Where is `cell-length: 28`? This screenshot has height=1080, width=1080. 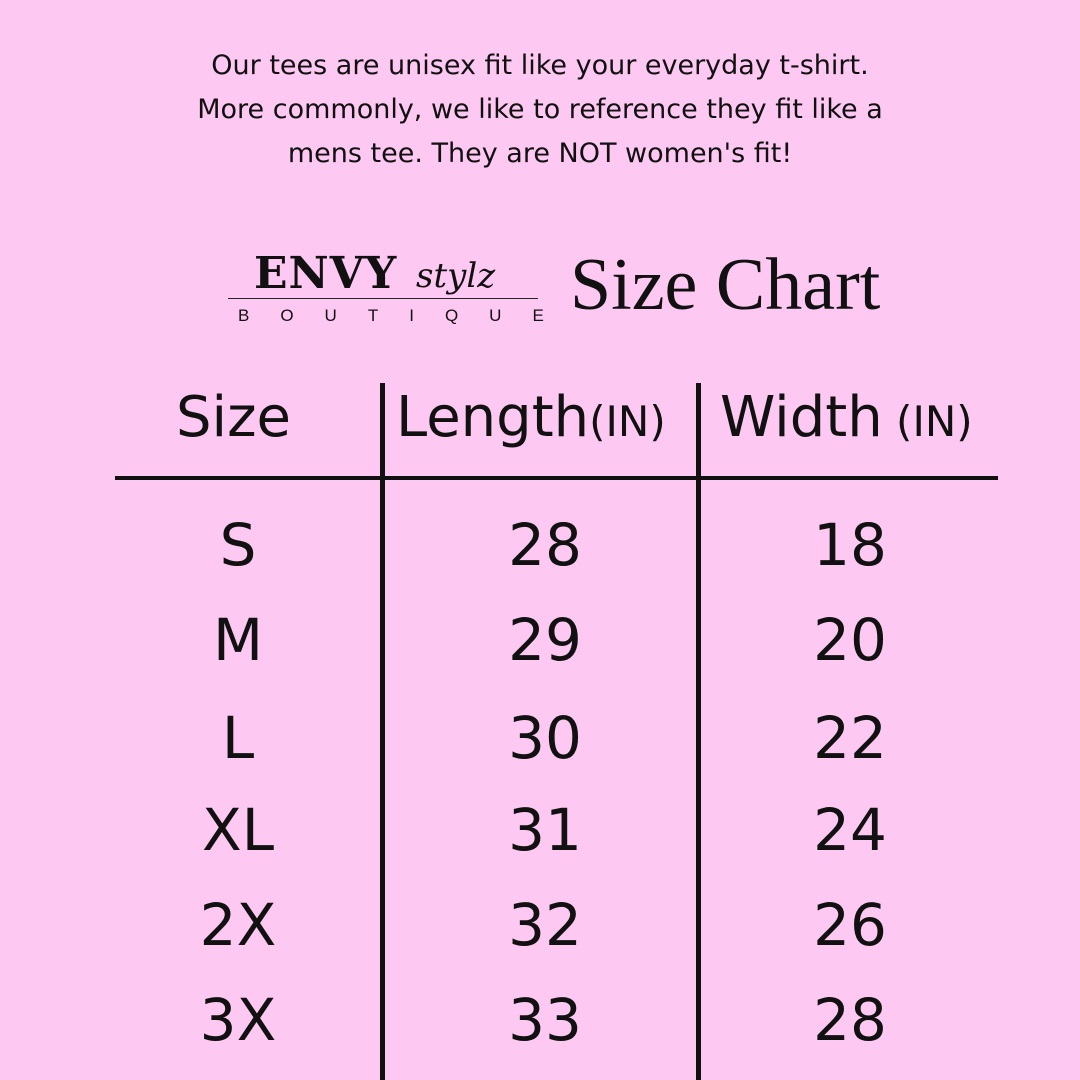
cell-length: 28 is located at coordinates (545, 545).